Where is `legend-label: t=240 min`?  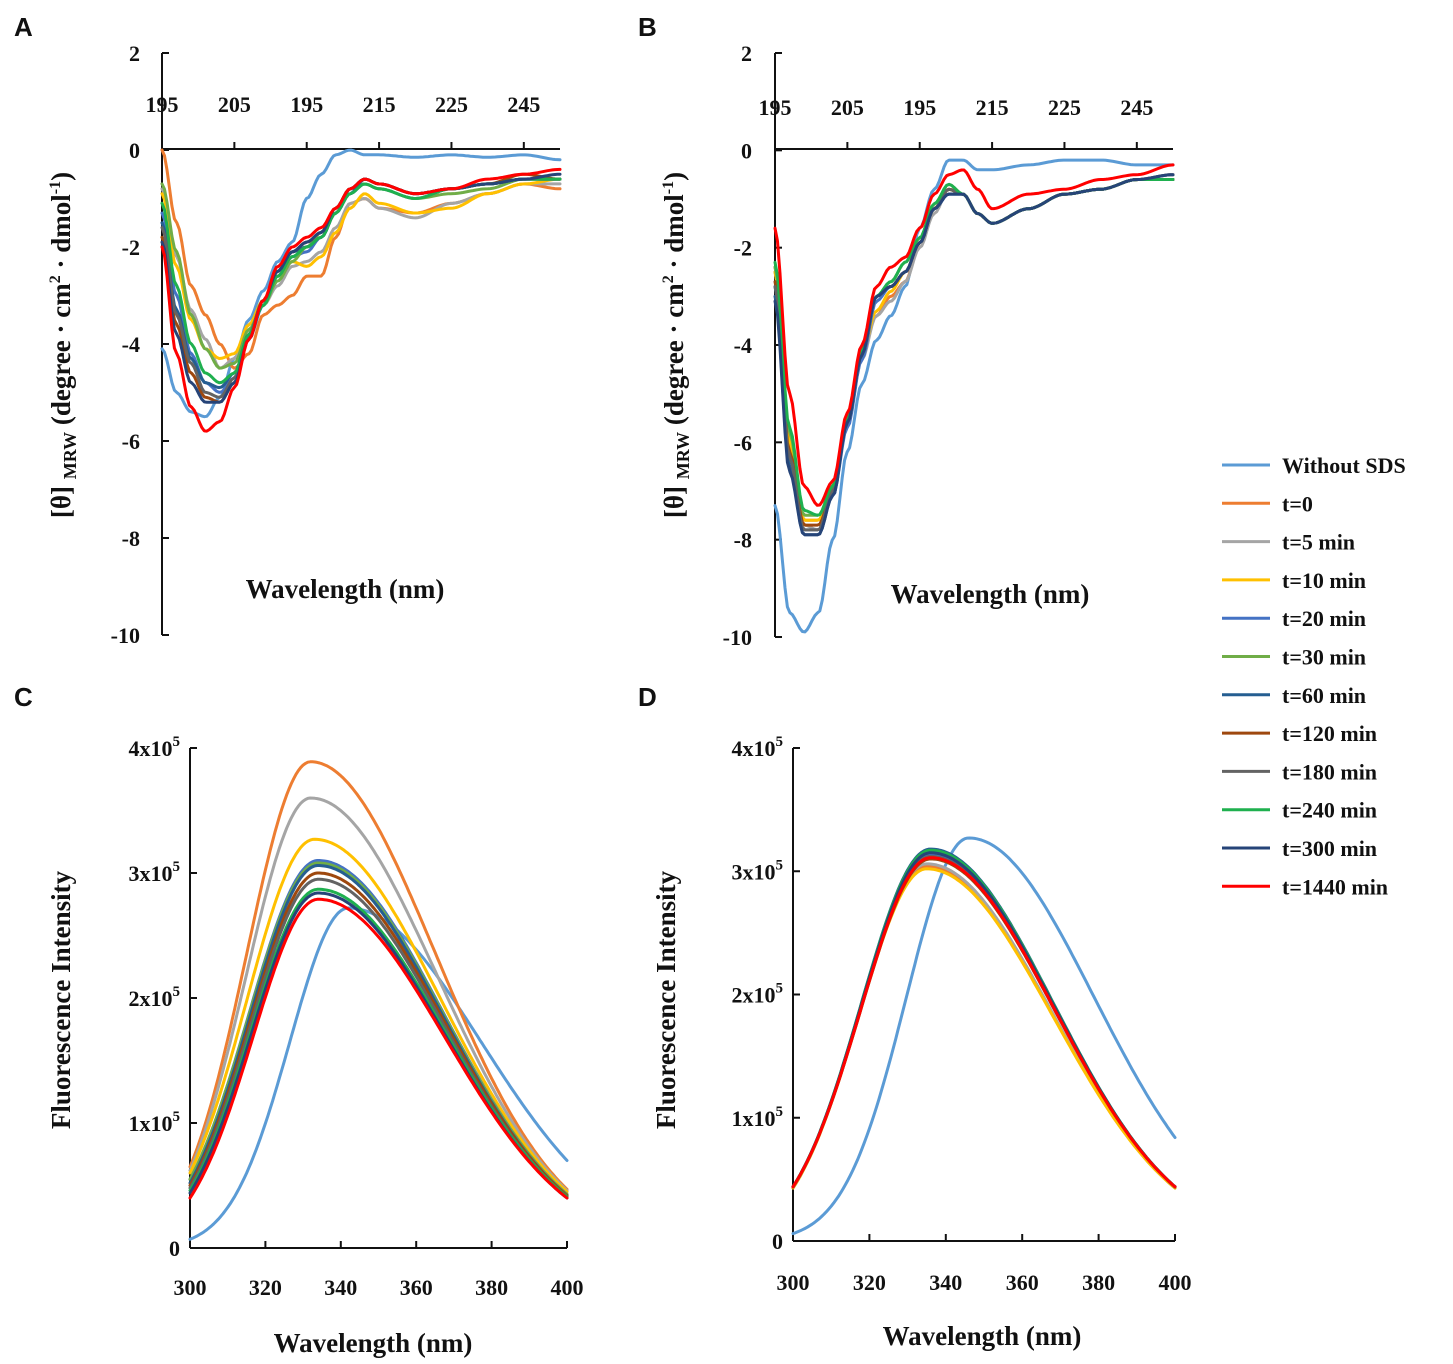 legend-label: t=240 min is located at coordinates (1329, 810).